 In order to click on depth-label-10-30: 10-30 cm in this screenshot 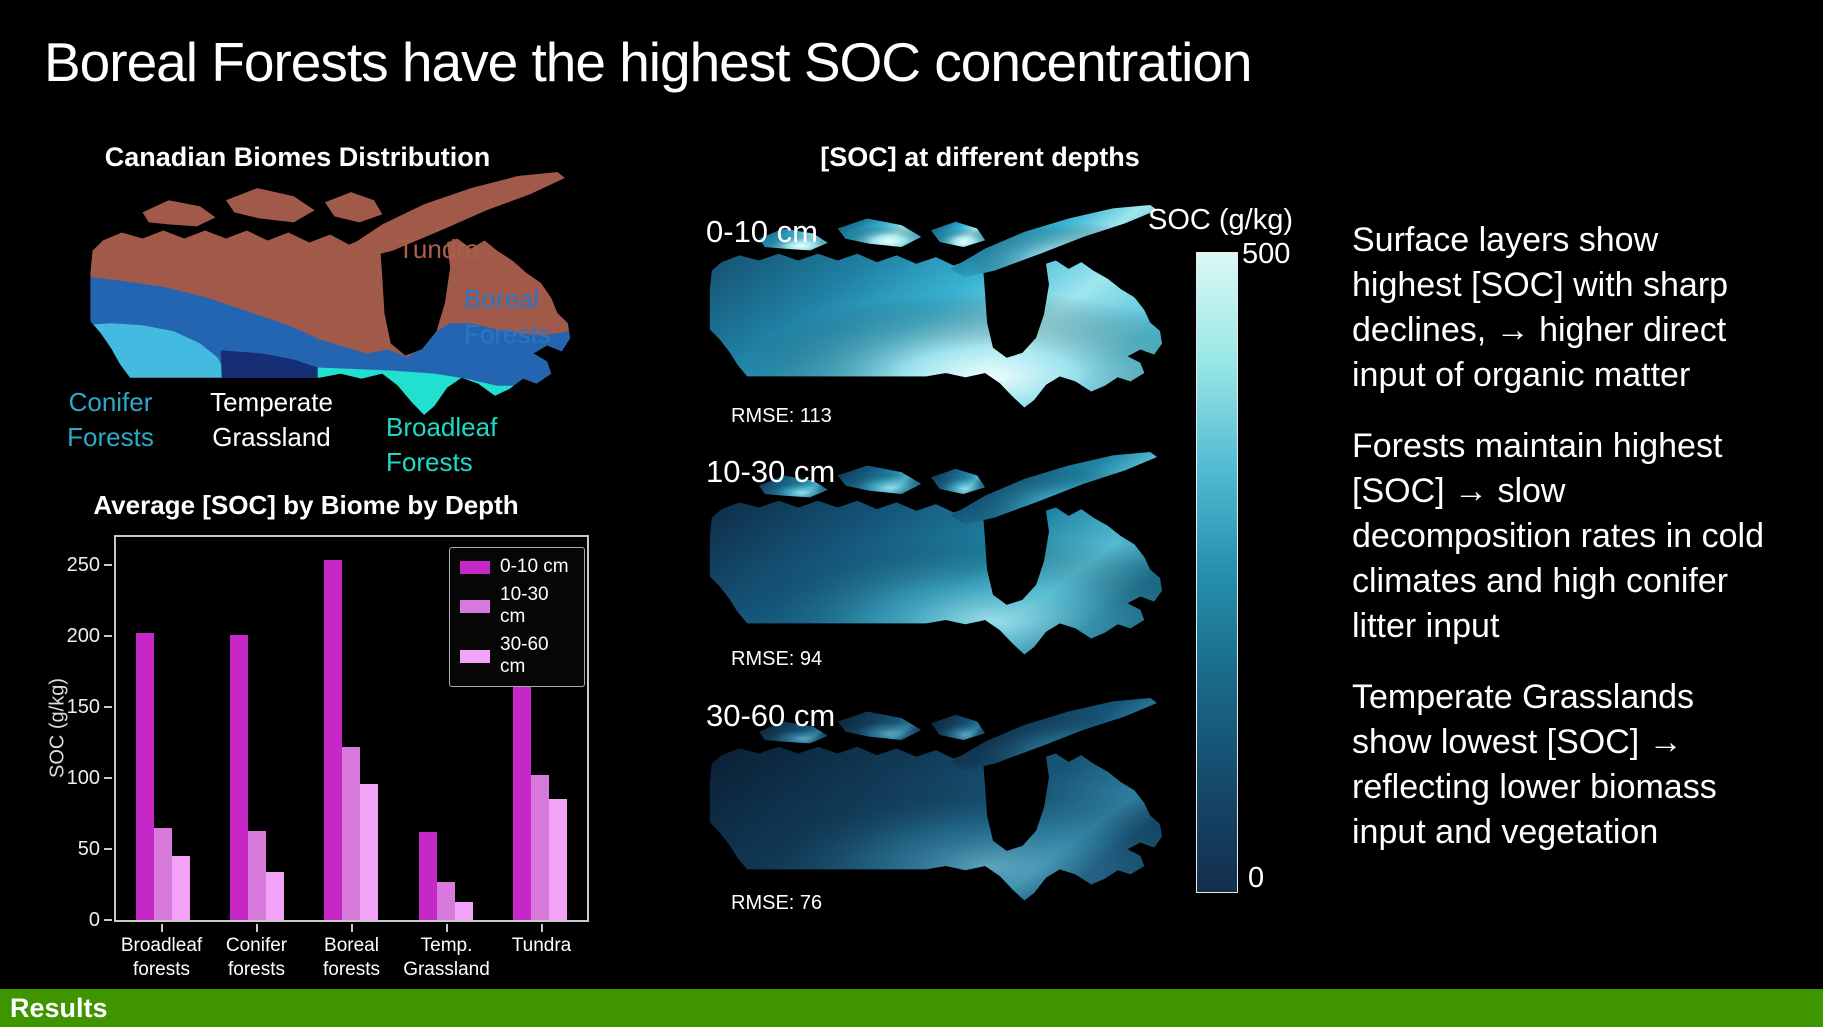, I will do `click(771, 471)`.